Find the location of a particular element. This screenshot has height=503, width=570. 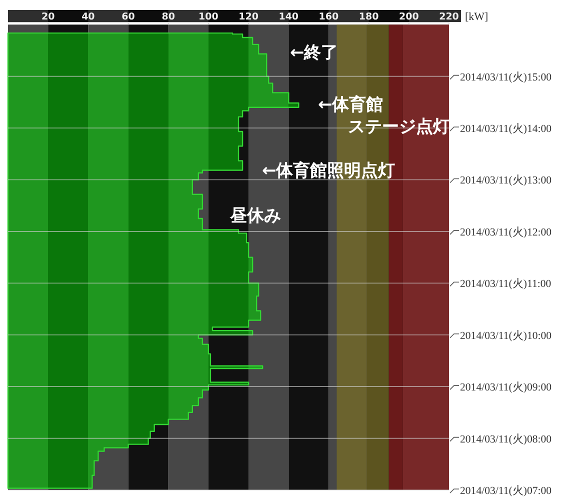

x-tick-label: 80 is located at coordinates (169, 17).